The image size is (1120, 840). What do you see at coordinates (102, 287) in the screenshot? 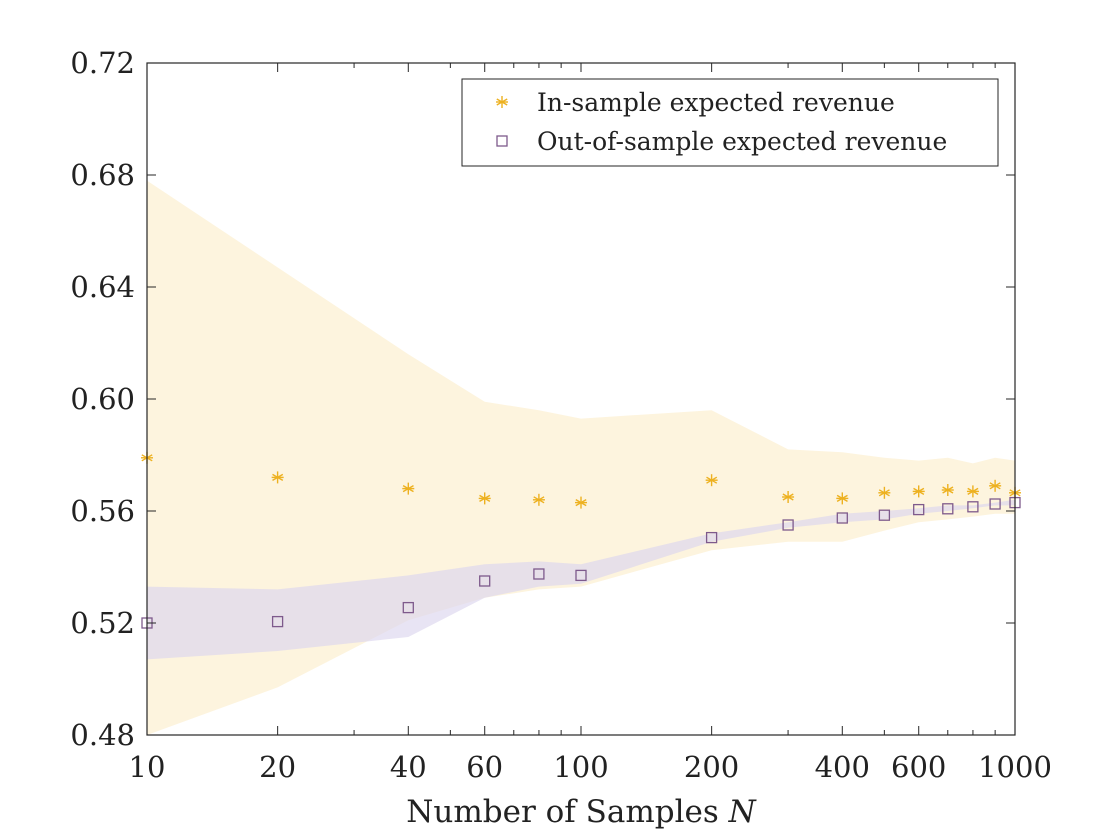
I see `y-tick-label: 0.64` at bounding box center [102, 287].